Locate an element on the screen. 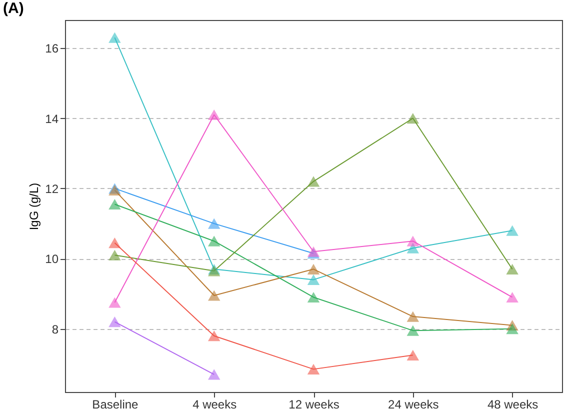 The width and height of the screenshot is (565, 414). y-tick-label: 8 is located at coordinates (55, 329).